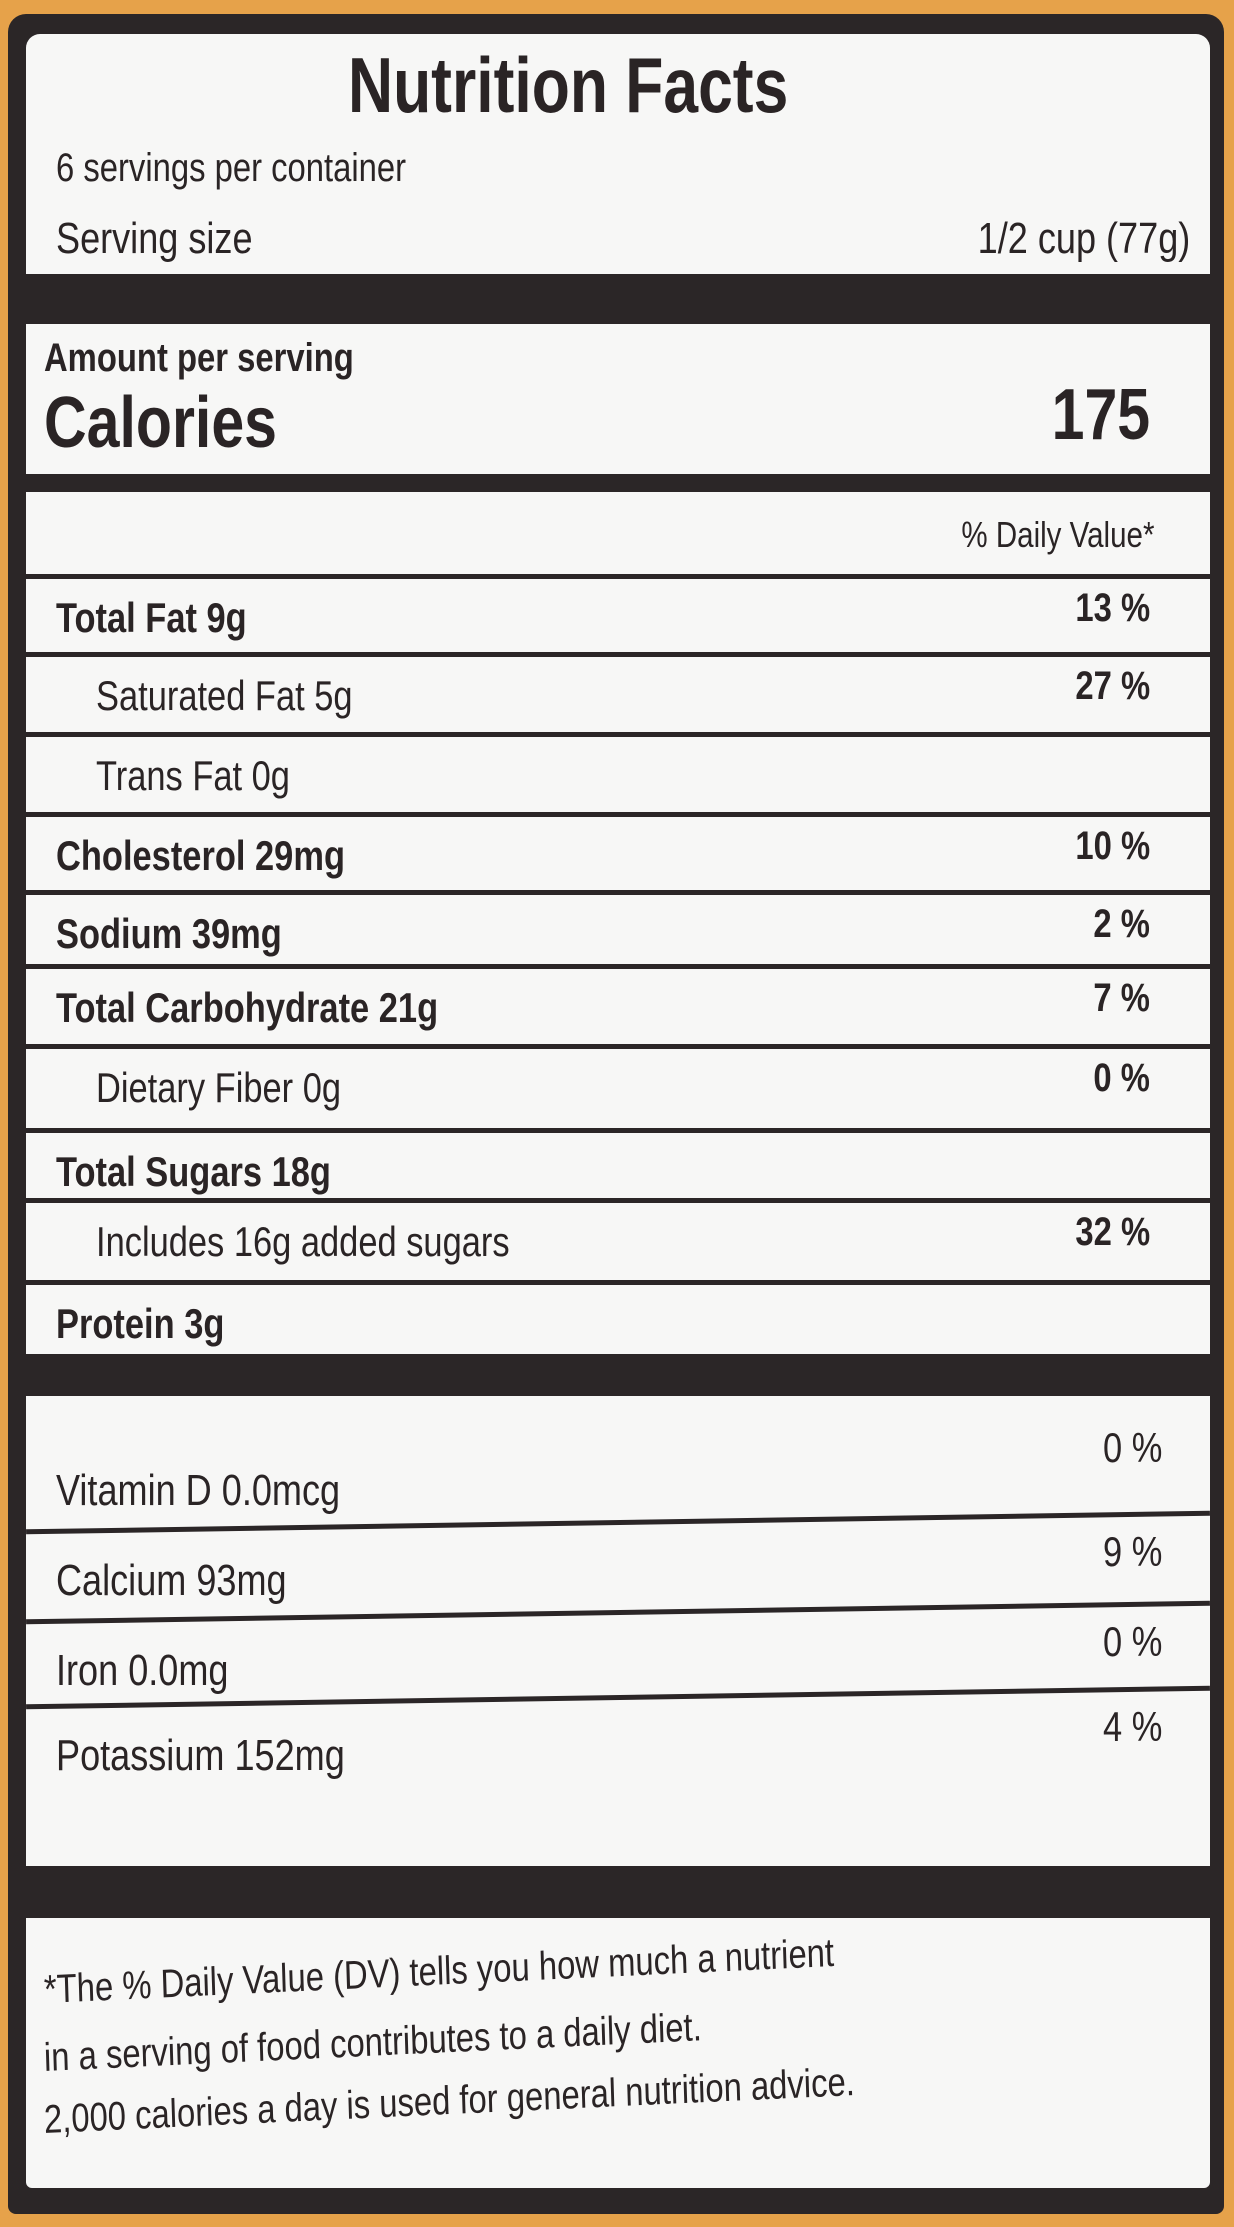 The width and height of the screenshot is (1234, 2227). I want to click on vitamin-label: Potassium 152mg, so click(200, 1755).